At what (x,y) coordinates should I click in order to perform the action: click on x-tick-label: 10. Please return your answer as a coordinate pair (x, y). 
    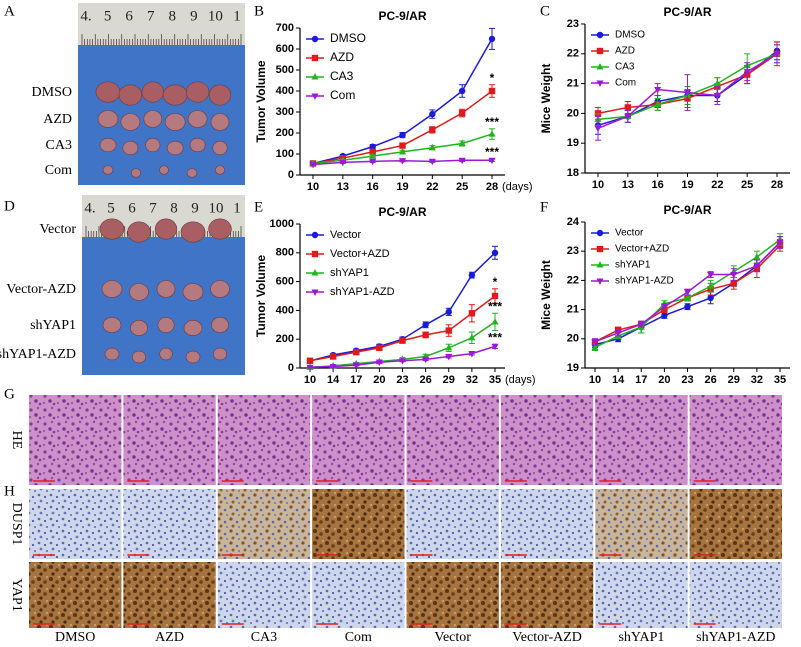
    Looking at the image, I should click on (595, 380).